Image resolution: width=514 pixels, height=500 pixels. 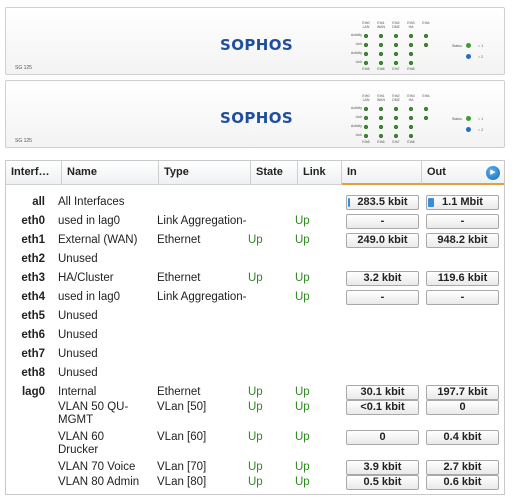 What do you see at coordinates (366, 69) in the screenshot?
I see `port-label: Eth5` at bounding box center [366, 69].